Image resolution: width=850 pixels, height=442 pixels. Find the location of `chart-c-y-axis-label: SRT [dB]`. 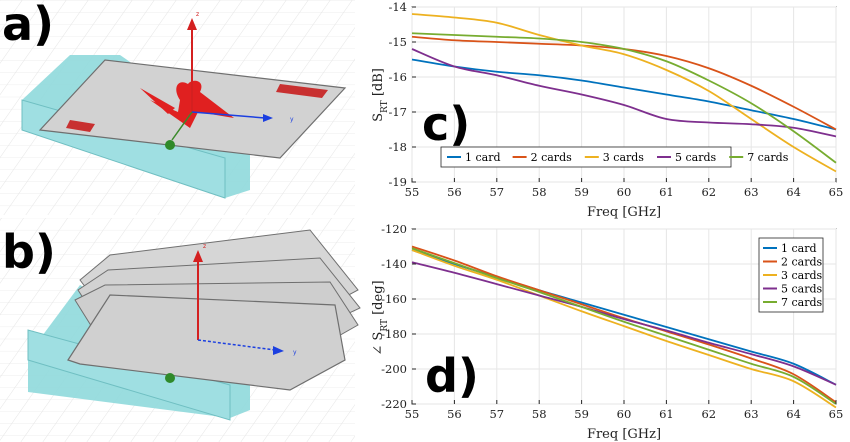

chart-c-y-axis-label: SRT [dB] is located at coordinates (380, 95).